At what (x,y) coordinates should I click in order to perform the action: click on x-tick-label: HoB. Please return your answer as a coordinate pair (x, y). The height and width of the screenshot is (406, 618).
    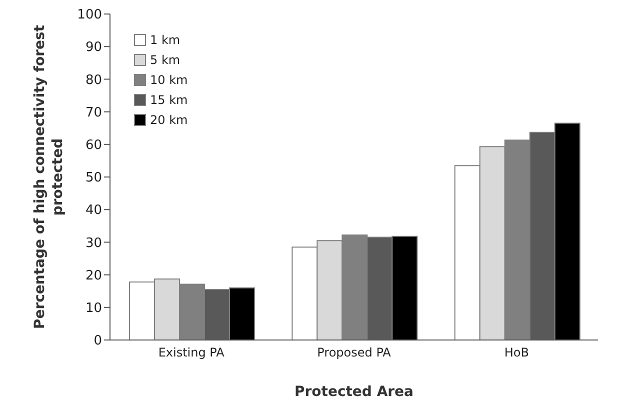
    Looking at the image, I should click on (516, 353).